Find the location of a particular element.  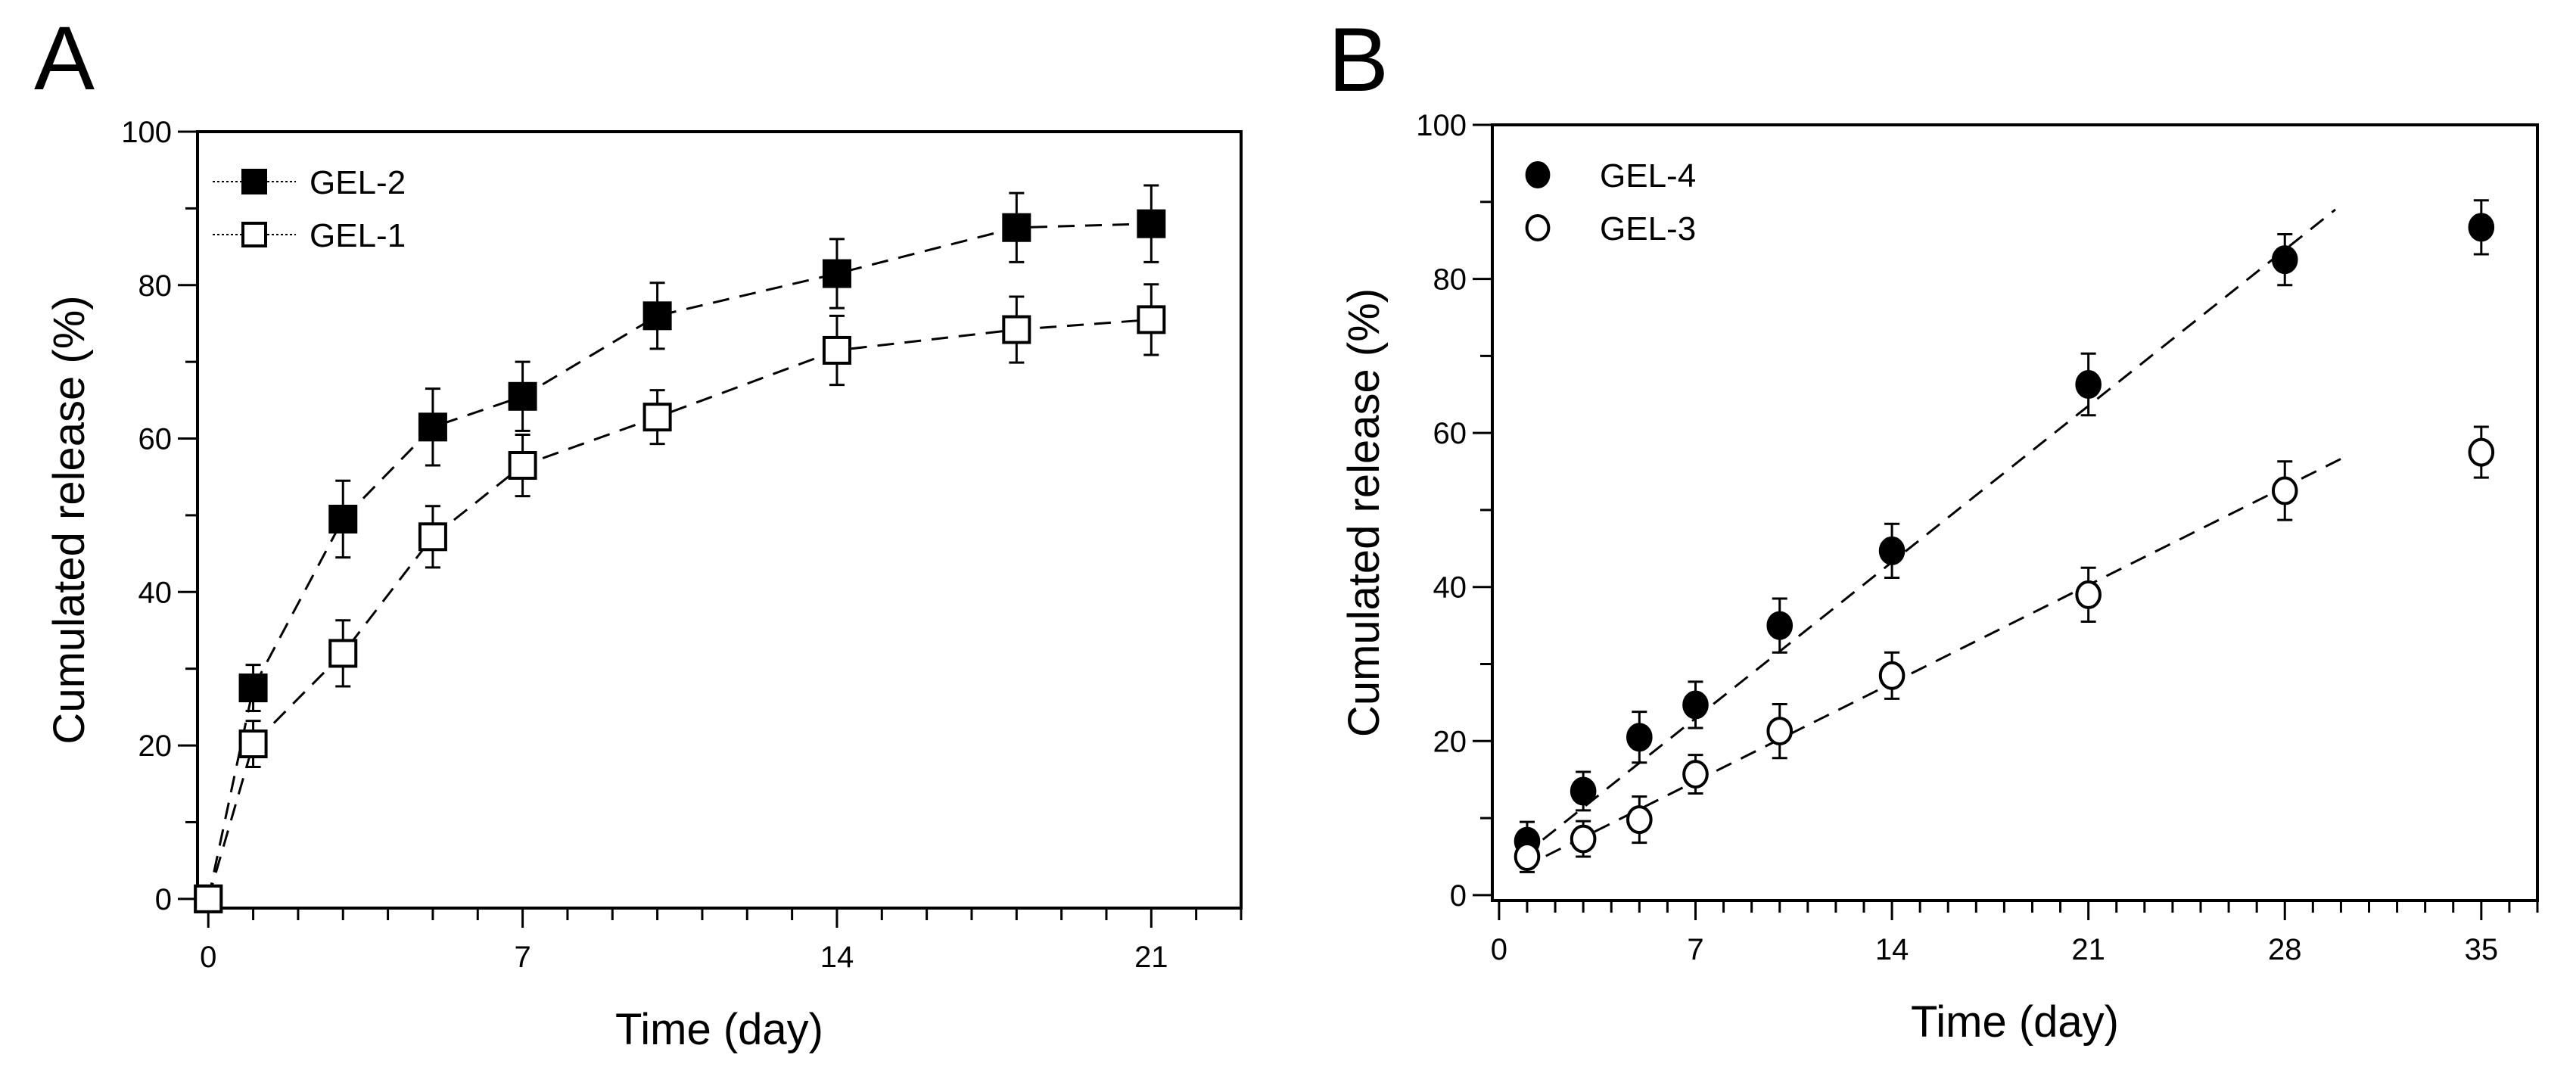

panel-label-a: A is located at coordinates (64, 58).